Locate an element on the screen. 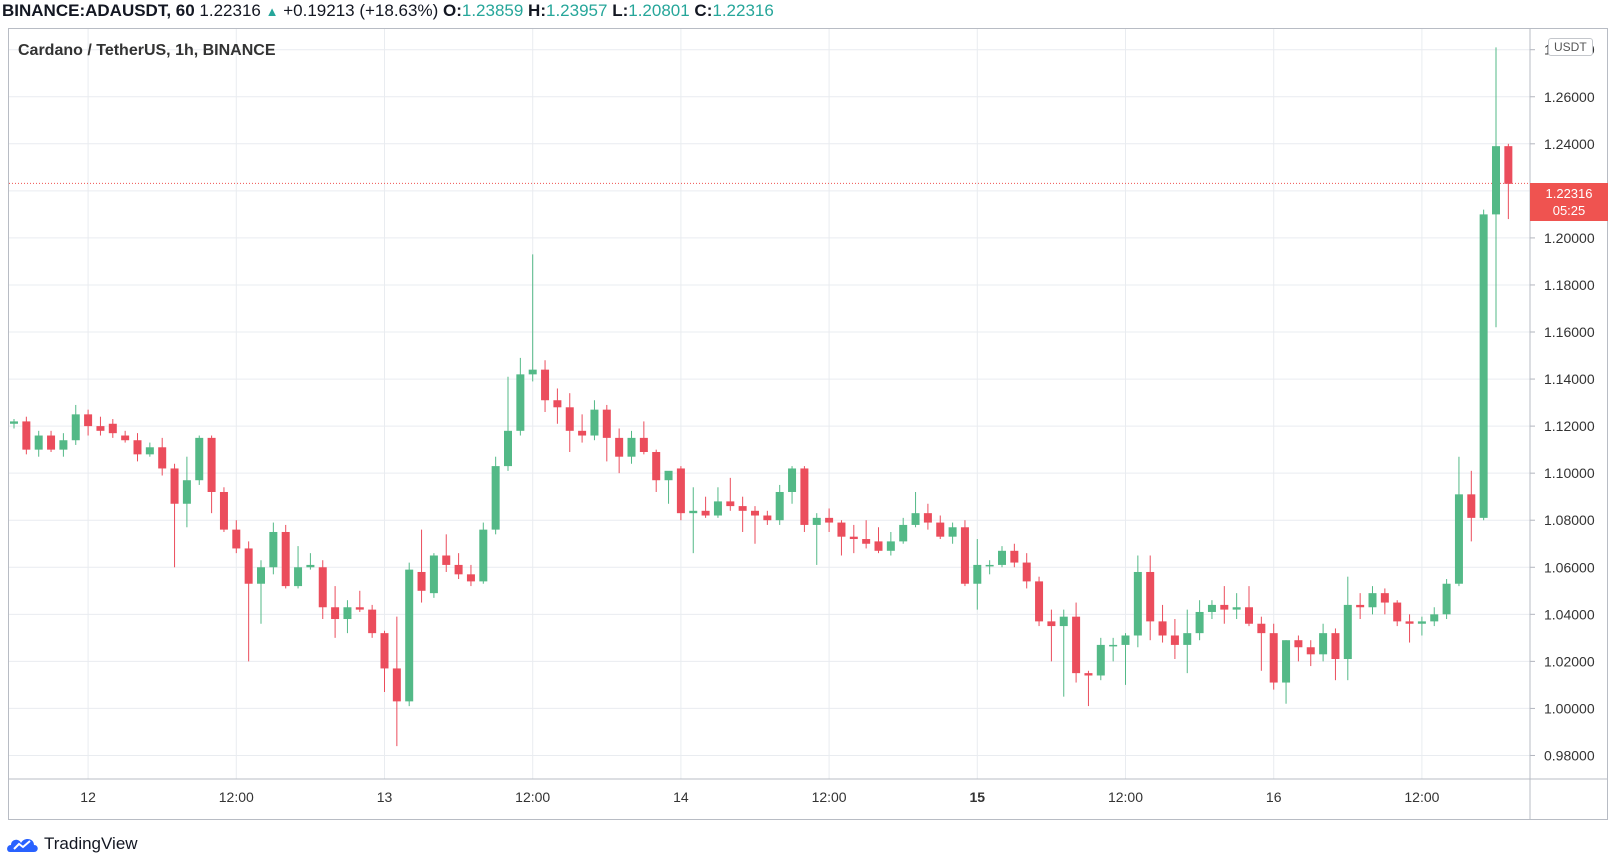  last-price: 1.22316 is located at coordinates (230, 10).